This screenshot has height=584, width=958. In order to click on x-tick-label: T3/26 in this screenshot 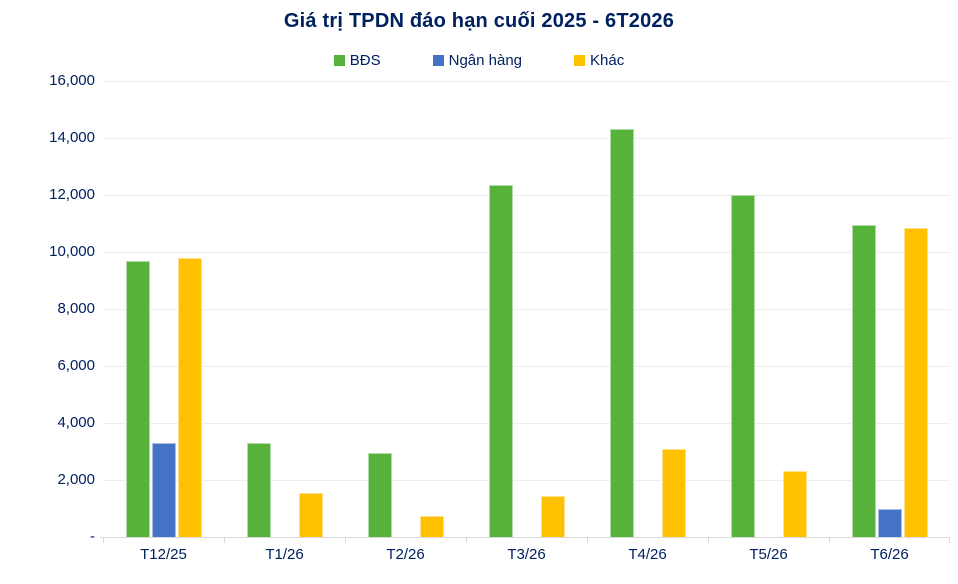, I will do `click(526, 554)`.